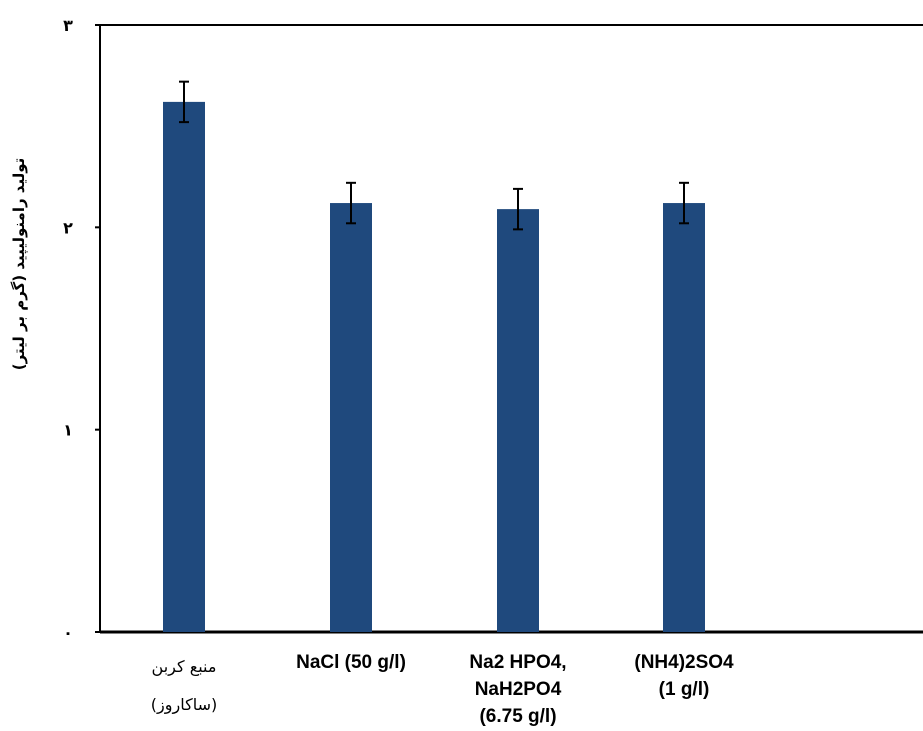  What do you see at coordinates (517, 662) in the screenshot?
I see `x-category-label: Na2 HPO4,` at bounding box center [517, 662].